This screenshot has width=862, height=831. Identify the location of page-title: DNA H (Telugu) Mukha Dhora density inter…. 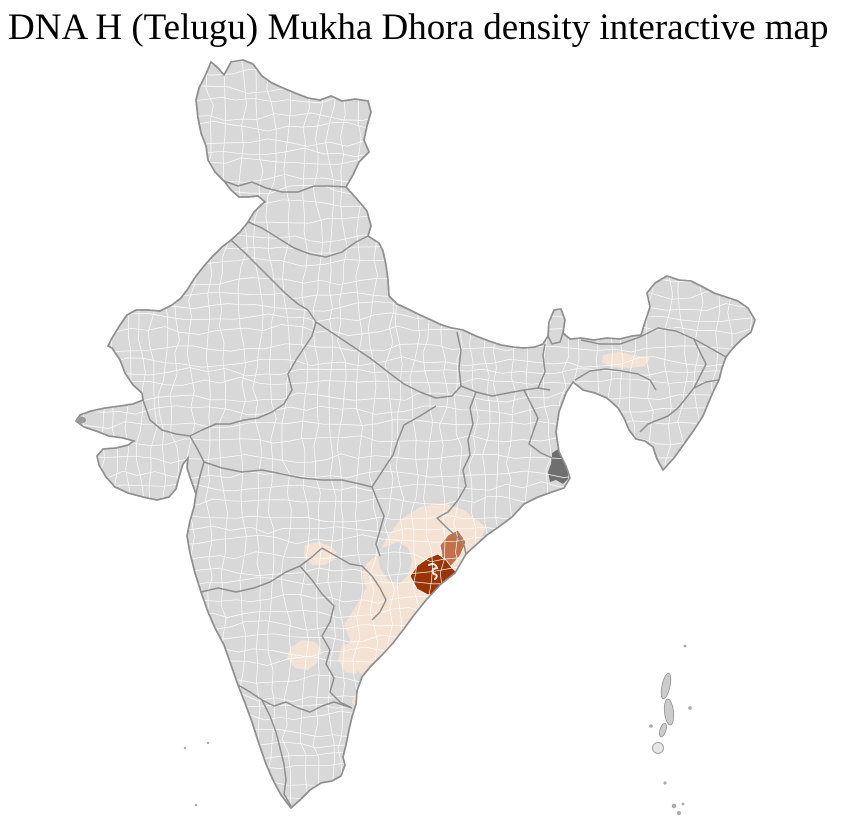
(418, 27).